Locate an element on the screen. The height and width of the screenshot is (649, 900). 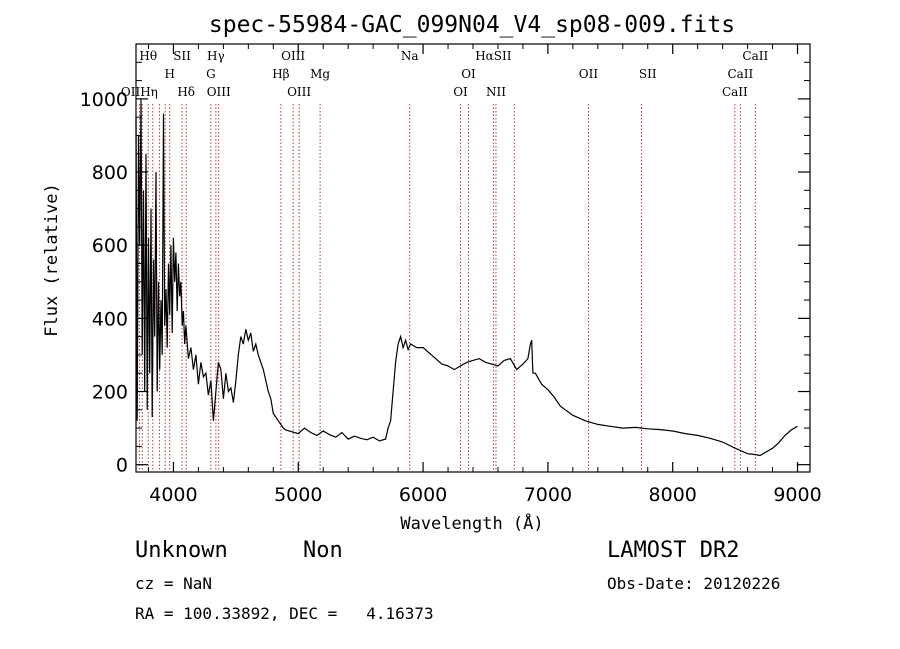
x-tick-label: 4000 is located at coordinates (173, 495).